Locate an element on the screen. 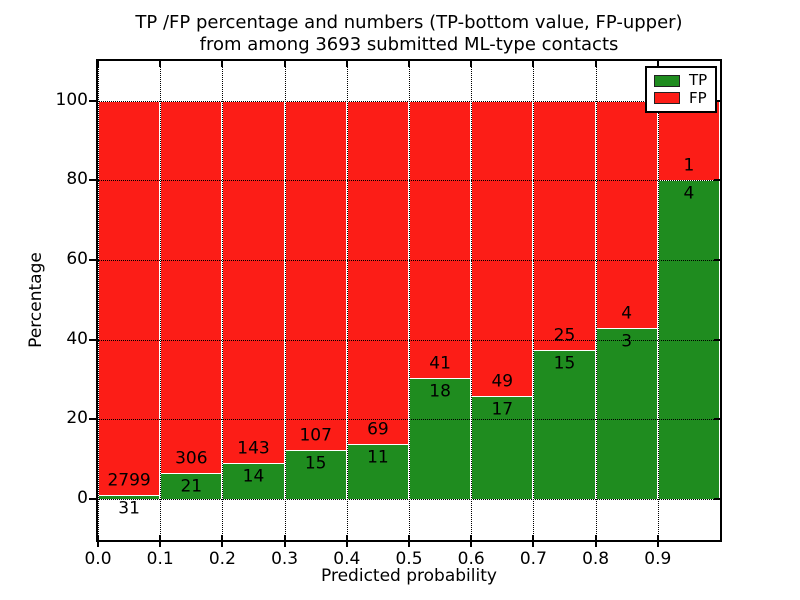  y-tick-label: 60 is located at coordinates (77, 259).